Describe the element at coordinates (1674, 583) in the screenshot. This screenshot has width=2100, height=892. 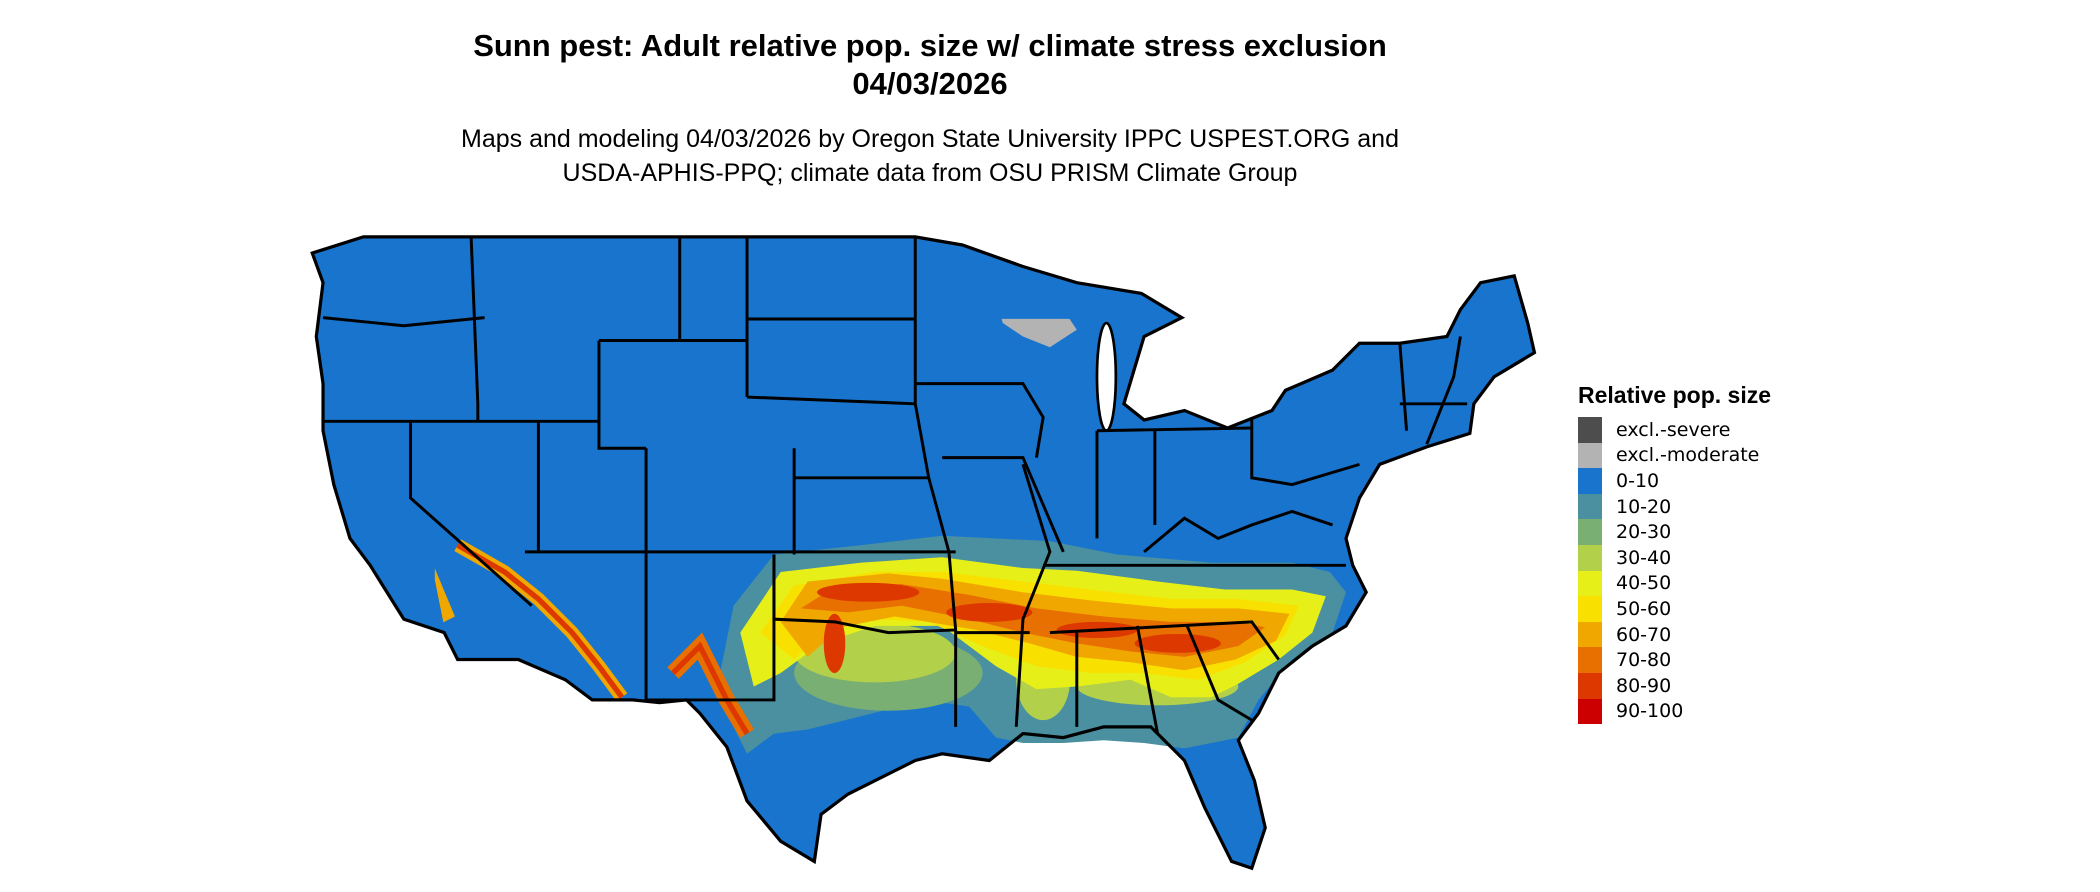
I see `legend-item: 40-50` at that location.